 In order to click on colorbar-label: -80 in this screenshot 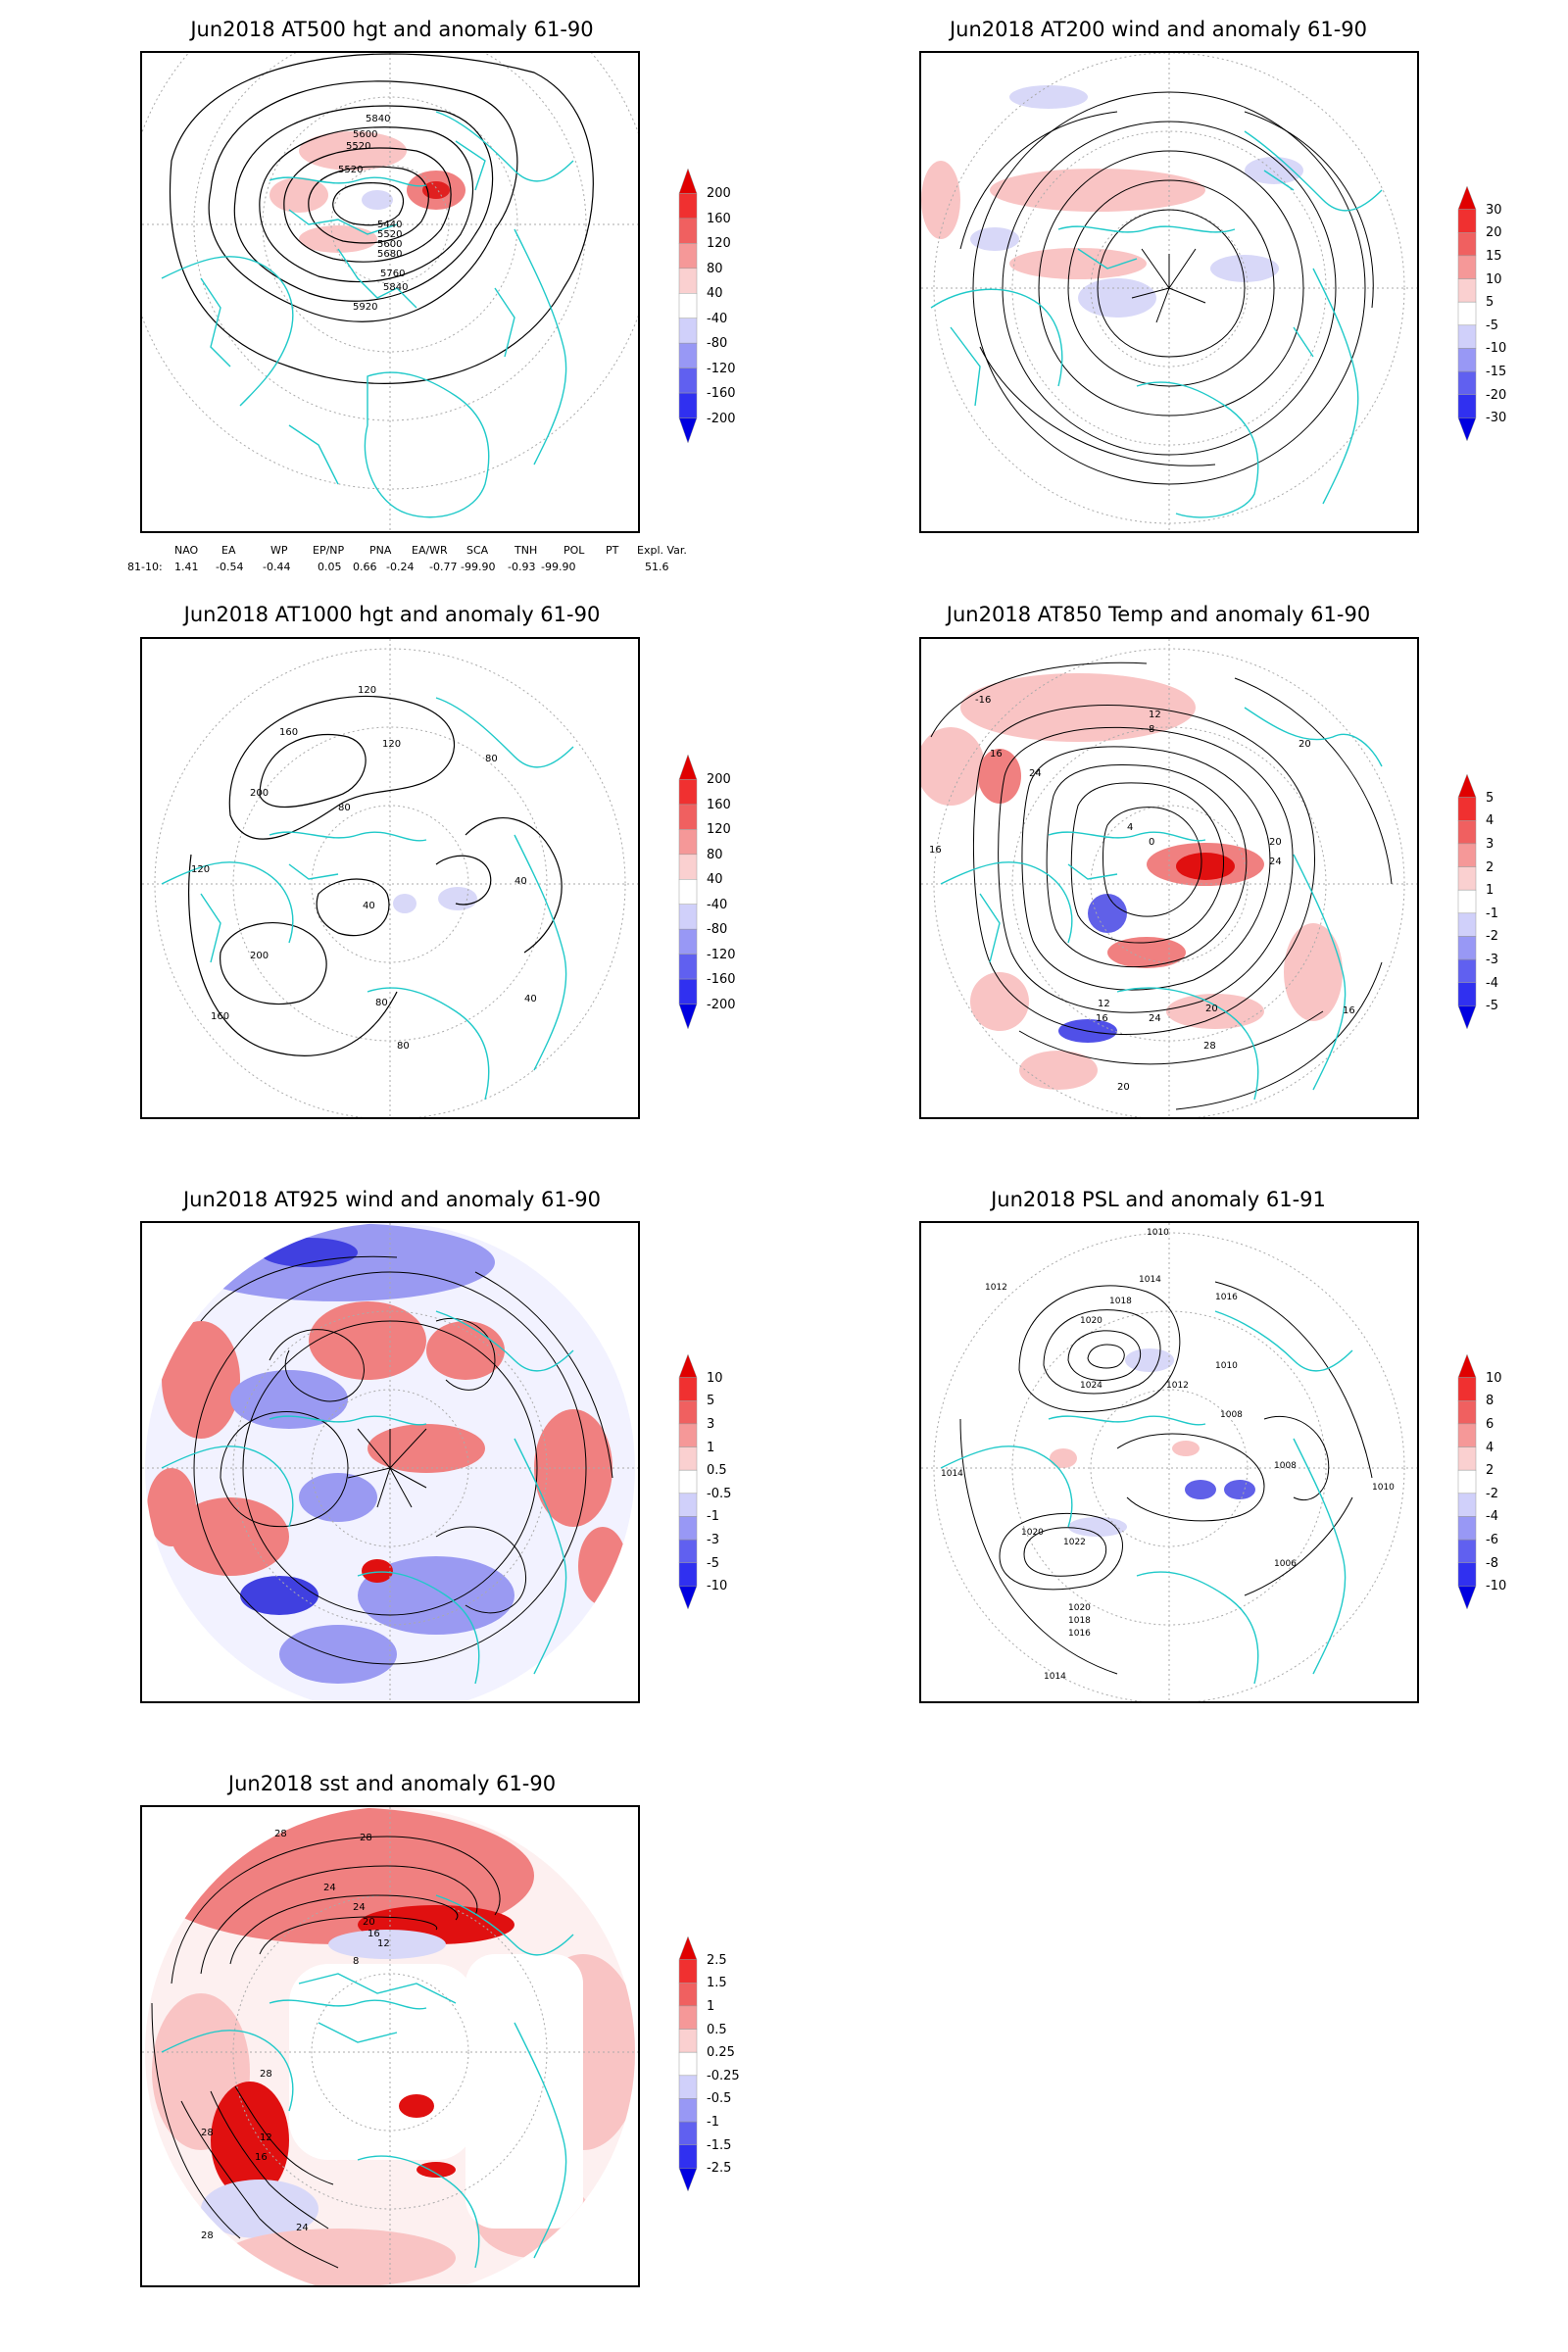, I will do `click(717, 930)`.